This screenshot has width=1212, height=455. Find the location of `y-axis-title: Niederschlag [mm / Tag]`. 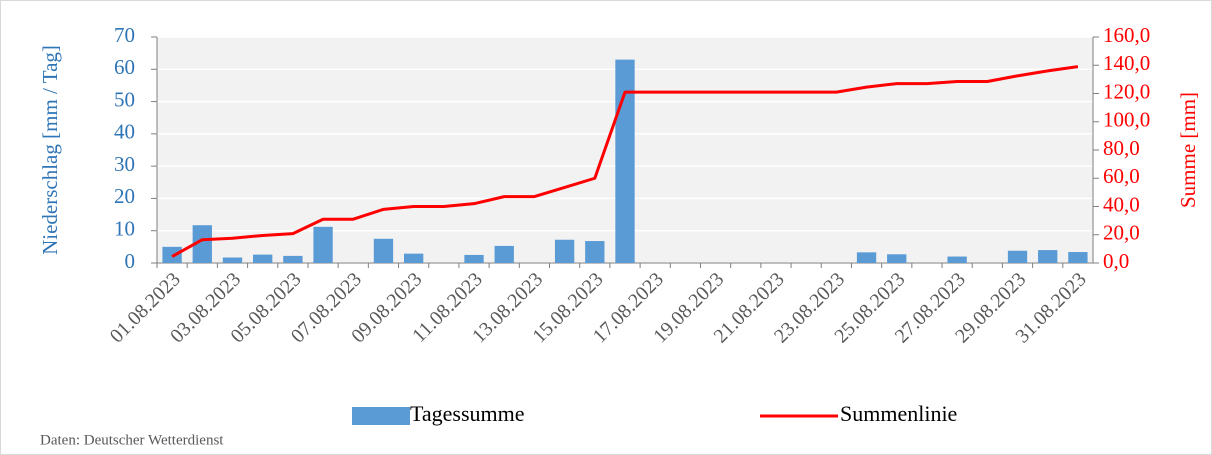

y-axis-title: Niederschlag [mm / Tag] is located at coordinates (50, 150).